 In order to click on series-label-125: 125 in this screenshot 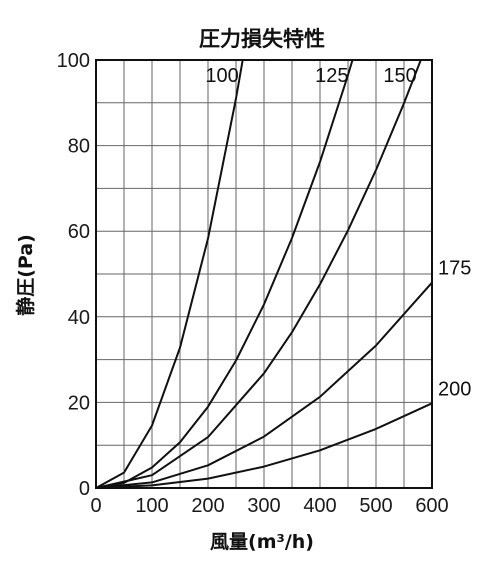, I will do `click(331, 76)`.